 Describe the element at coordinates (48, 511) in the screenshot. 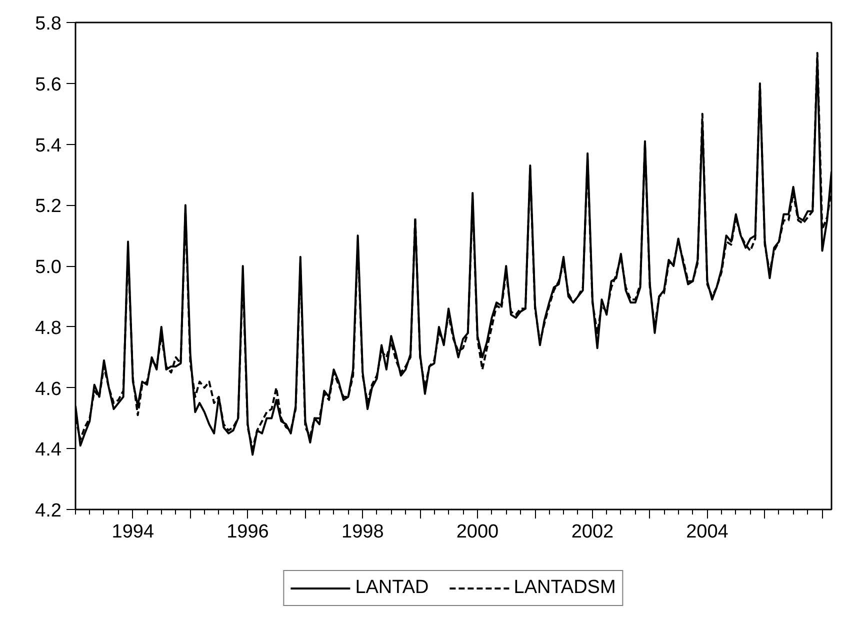

I see `y-tick-label: 4.2` at that location.